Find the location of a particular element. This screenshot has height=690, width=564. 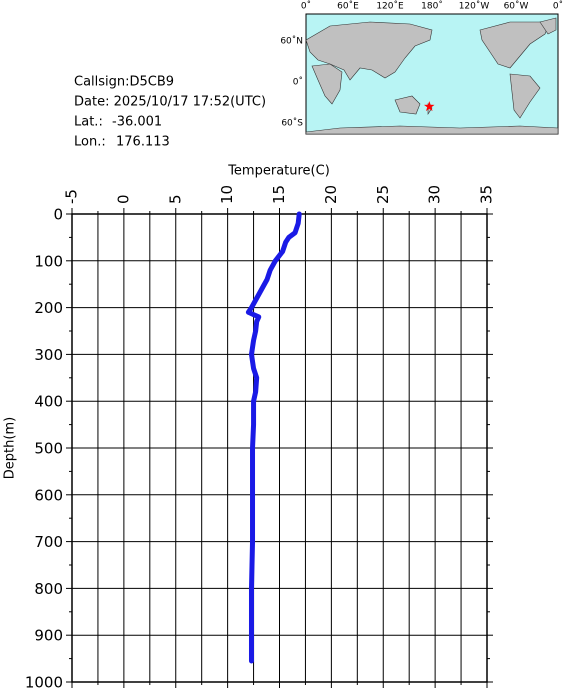

map-lat-label: 60˚N is located at coordinates (291, 41).